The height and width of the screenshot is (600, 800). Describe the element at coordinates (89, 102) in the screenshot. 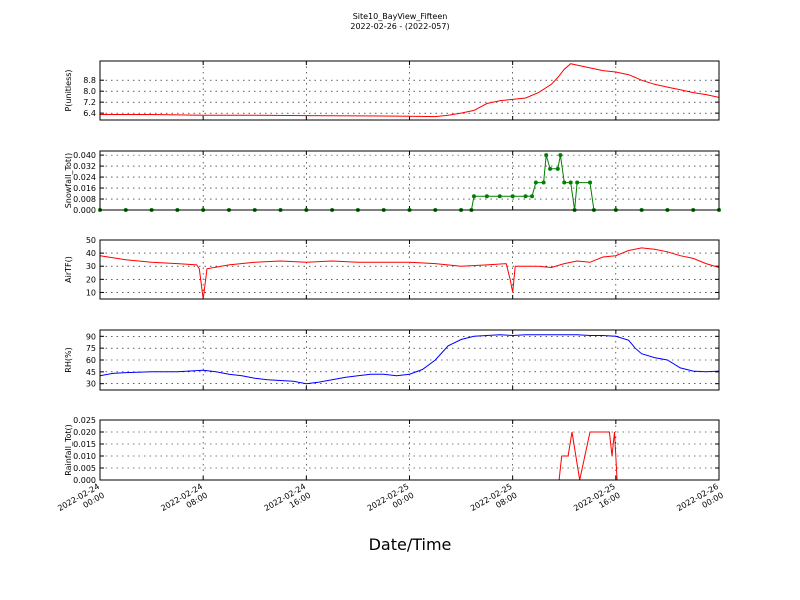

I see `y-tick-label: 7.2` at that location.